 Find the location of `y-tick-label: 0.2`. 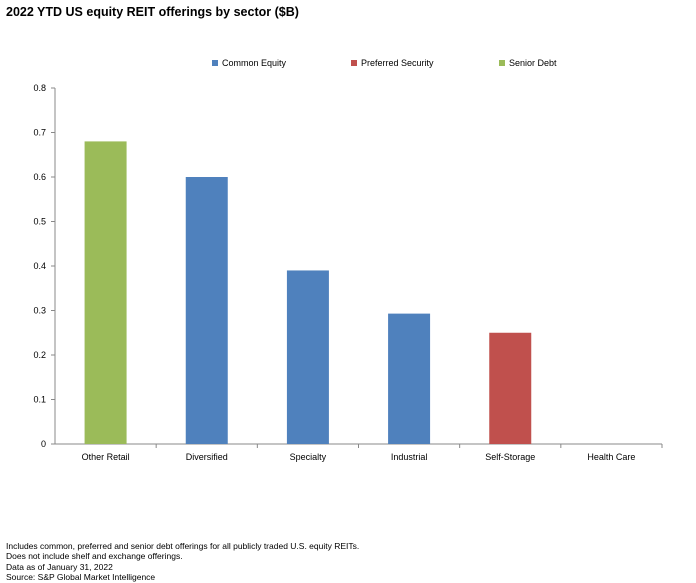

y-tick-label: 0.2 is located at coordinates (39, 355).